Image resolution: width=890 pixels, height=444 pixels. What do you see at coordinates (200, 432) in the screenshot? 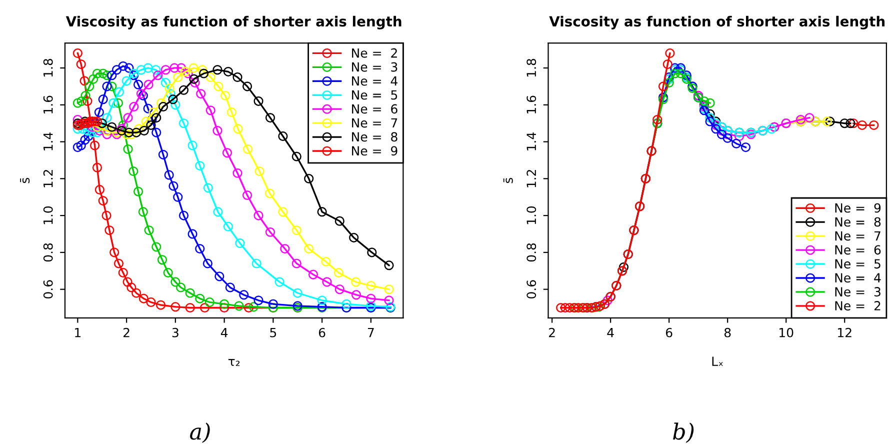
I see `text: a)` at bounding box center [200, 432].